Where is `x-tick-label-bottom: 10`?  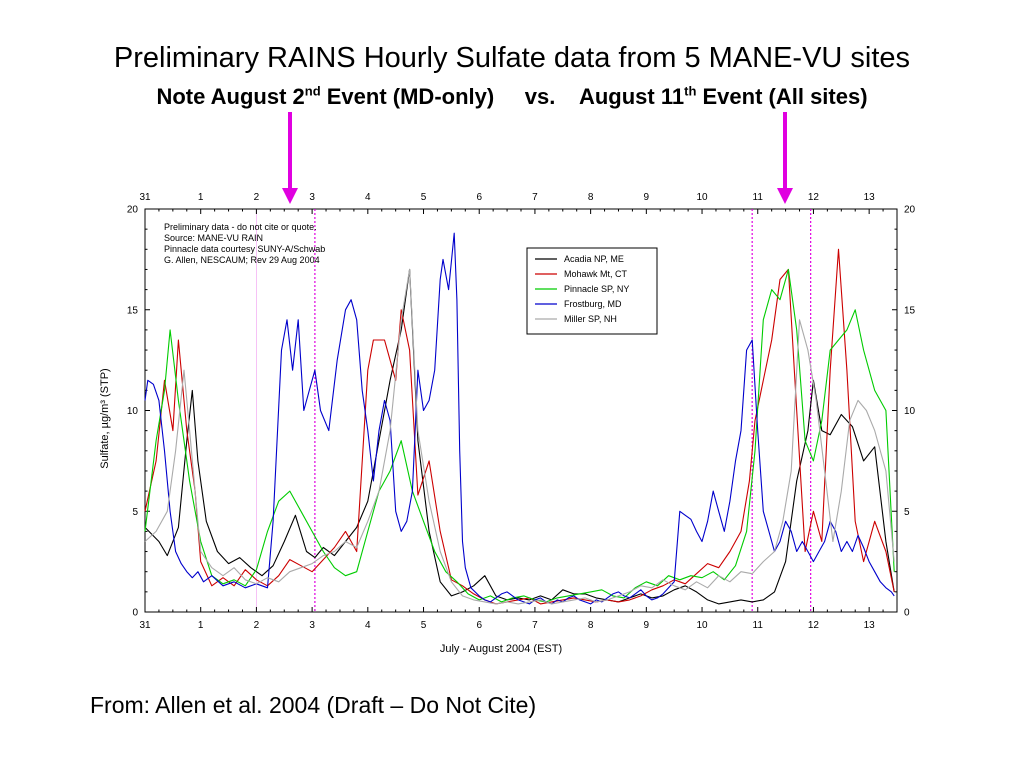
x-tick-label-bottom: 10 is located at coordinates (702, 625).